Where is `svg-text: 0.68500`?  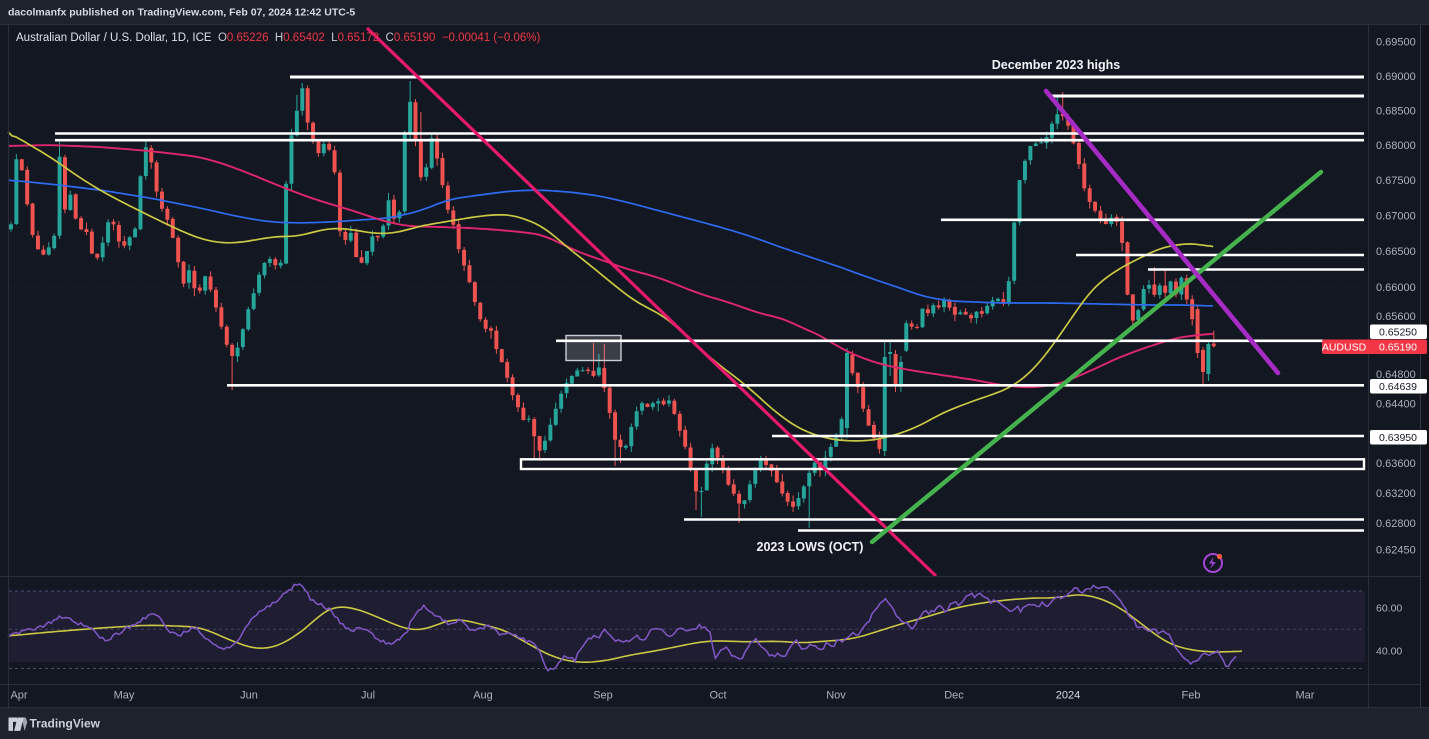
svg-text: 0.68500 is located at coordinates (1396, 111).